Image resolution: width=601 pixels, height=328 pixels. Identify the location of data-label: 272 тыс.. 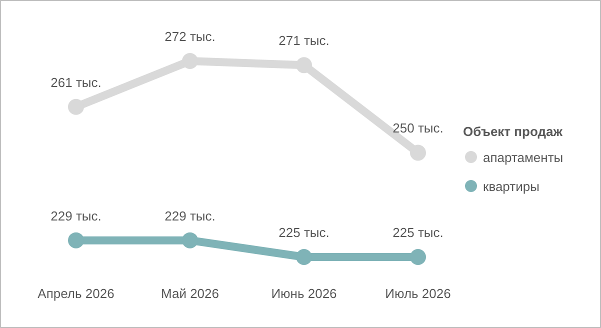
(190, 36).